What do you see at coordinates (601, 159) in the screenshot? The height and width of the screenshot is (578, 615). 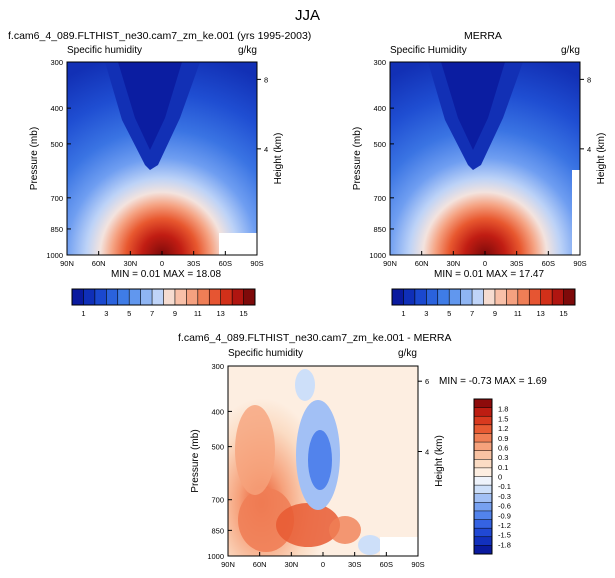 I see `obs-y2label: Height (km)` at bounding box center [601, 159].